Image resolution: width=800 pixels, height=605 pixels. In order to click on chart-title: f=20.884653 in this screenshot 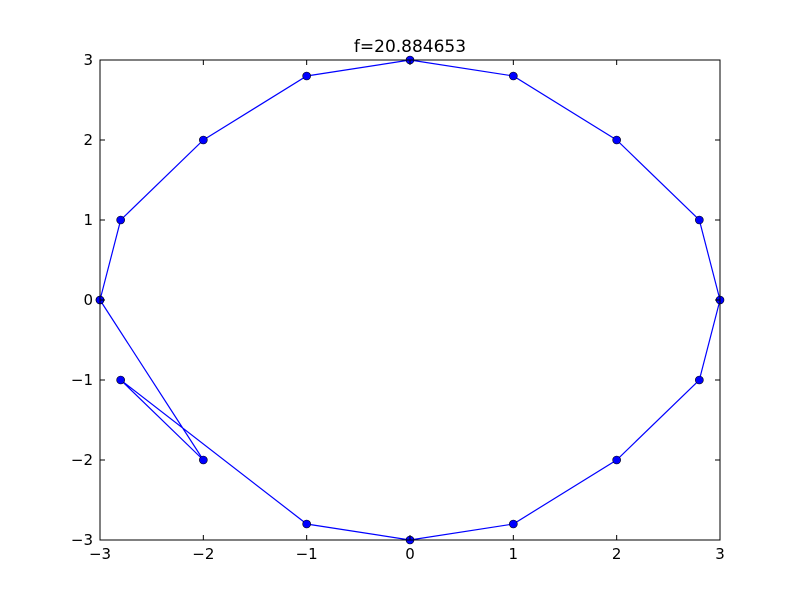, I will do `click(410, 47)`.